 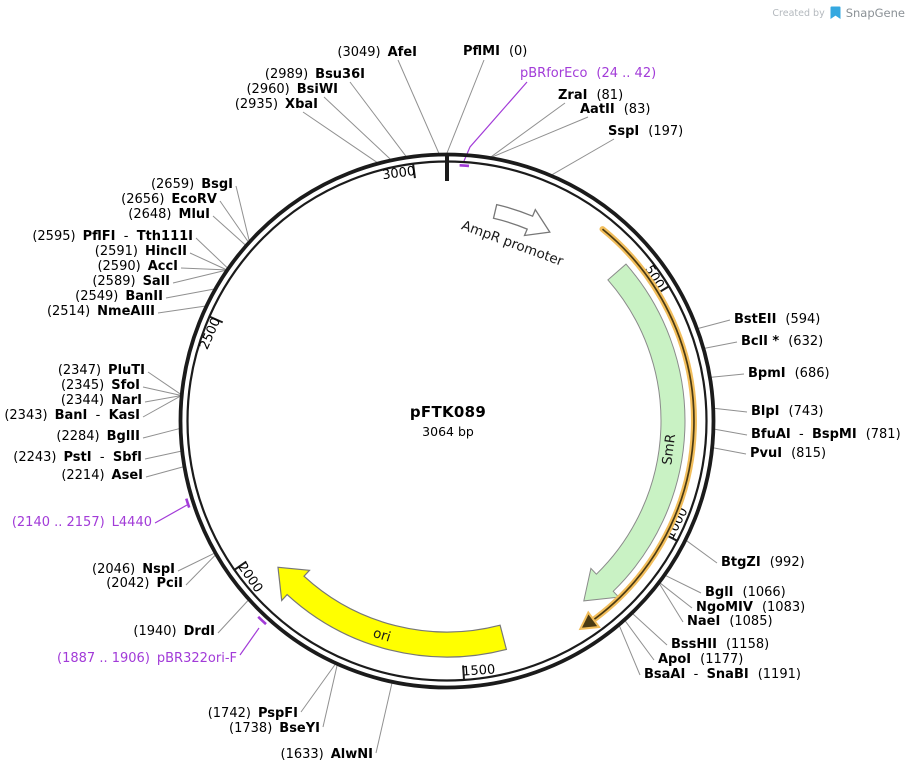 I want to click on enzyme-label-PspFI: (1742) PspFI, so click(x=253, y=714).